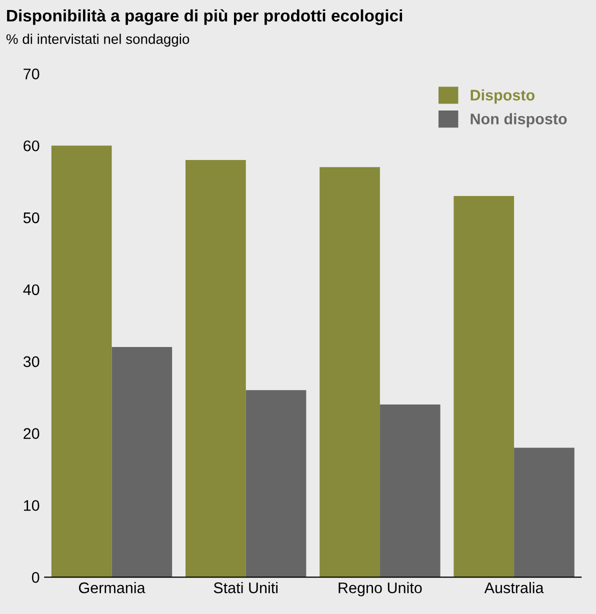 The height and width of the screenshot is (614, 596). What do you see at coordinates (31, 290) in the screenshot?
I see `y-tick-label: 40` at bounding box center [31, 290].